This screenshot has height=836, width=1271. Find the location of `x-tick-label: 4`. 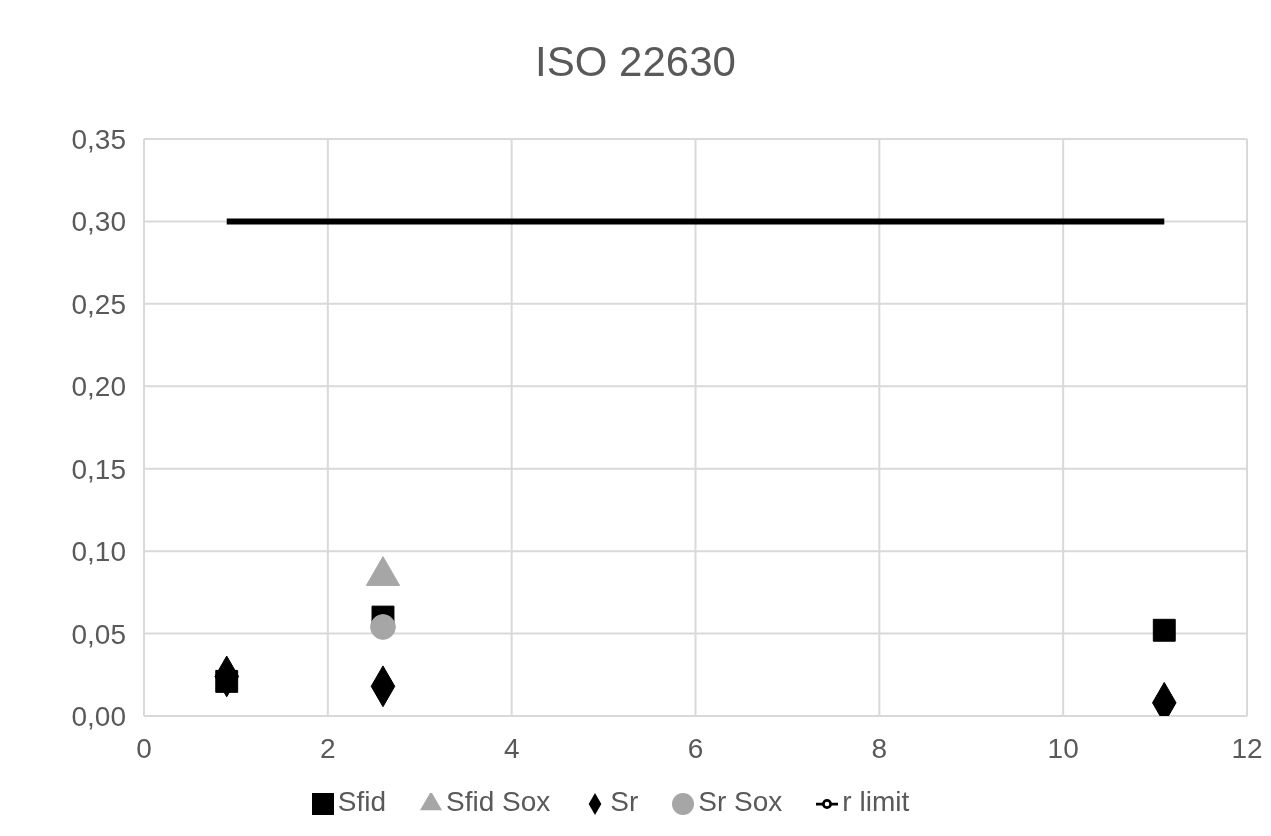

x-tick-label: 4 is located at coordinates (511, 748).